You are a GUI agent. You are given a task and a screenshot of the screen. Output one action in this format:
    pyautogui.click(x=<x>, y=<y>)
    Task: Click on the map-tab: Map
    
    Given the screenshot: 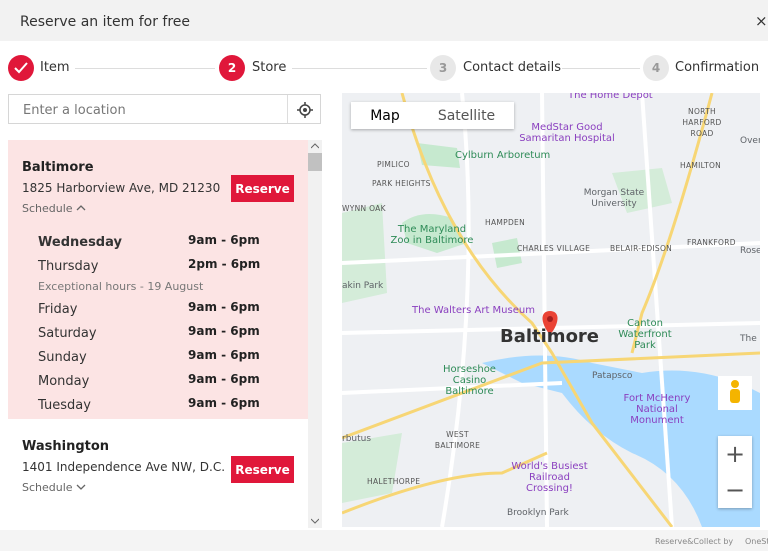 What is the action you would take?
    pyautogui.click(x=385, y=115)
    